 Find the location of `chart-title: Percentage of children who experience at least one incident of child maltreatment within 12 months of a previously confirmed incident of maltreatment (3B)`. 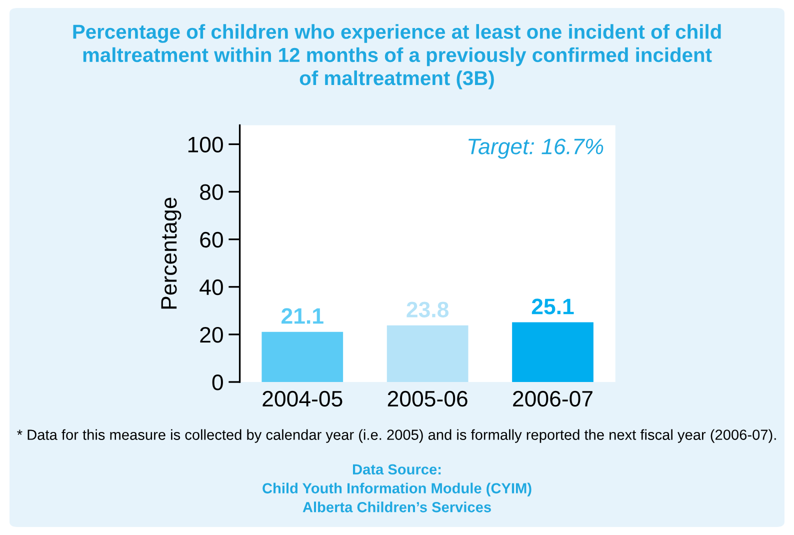

chart-title: Percentage of children who experience at least one incident of child maltreatment within 12 months of a previously confirmed incident of maltreatment (3B) is located at coordinates (397, 57).